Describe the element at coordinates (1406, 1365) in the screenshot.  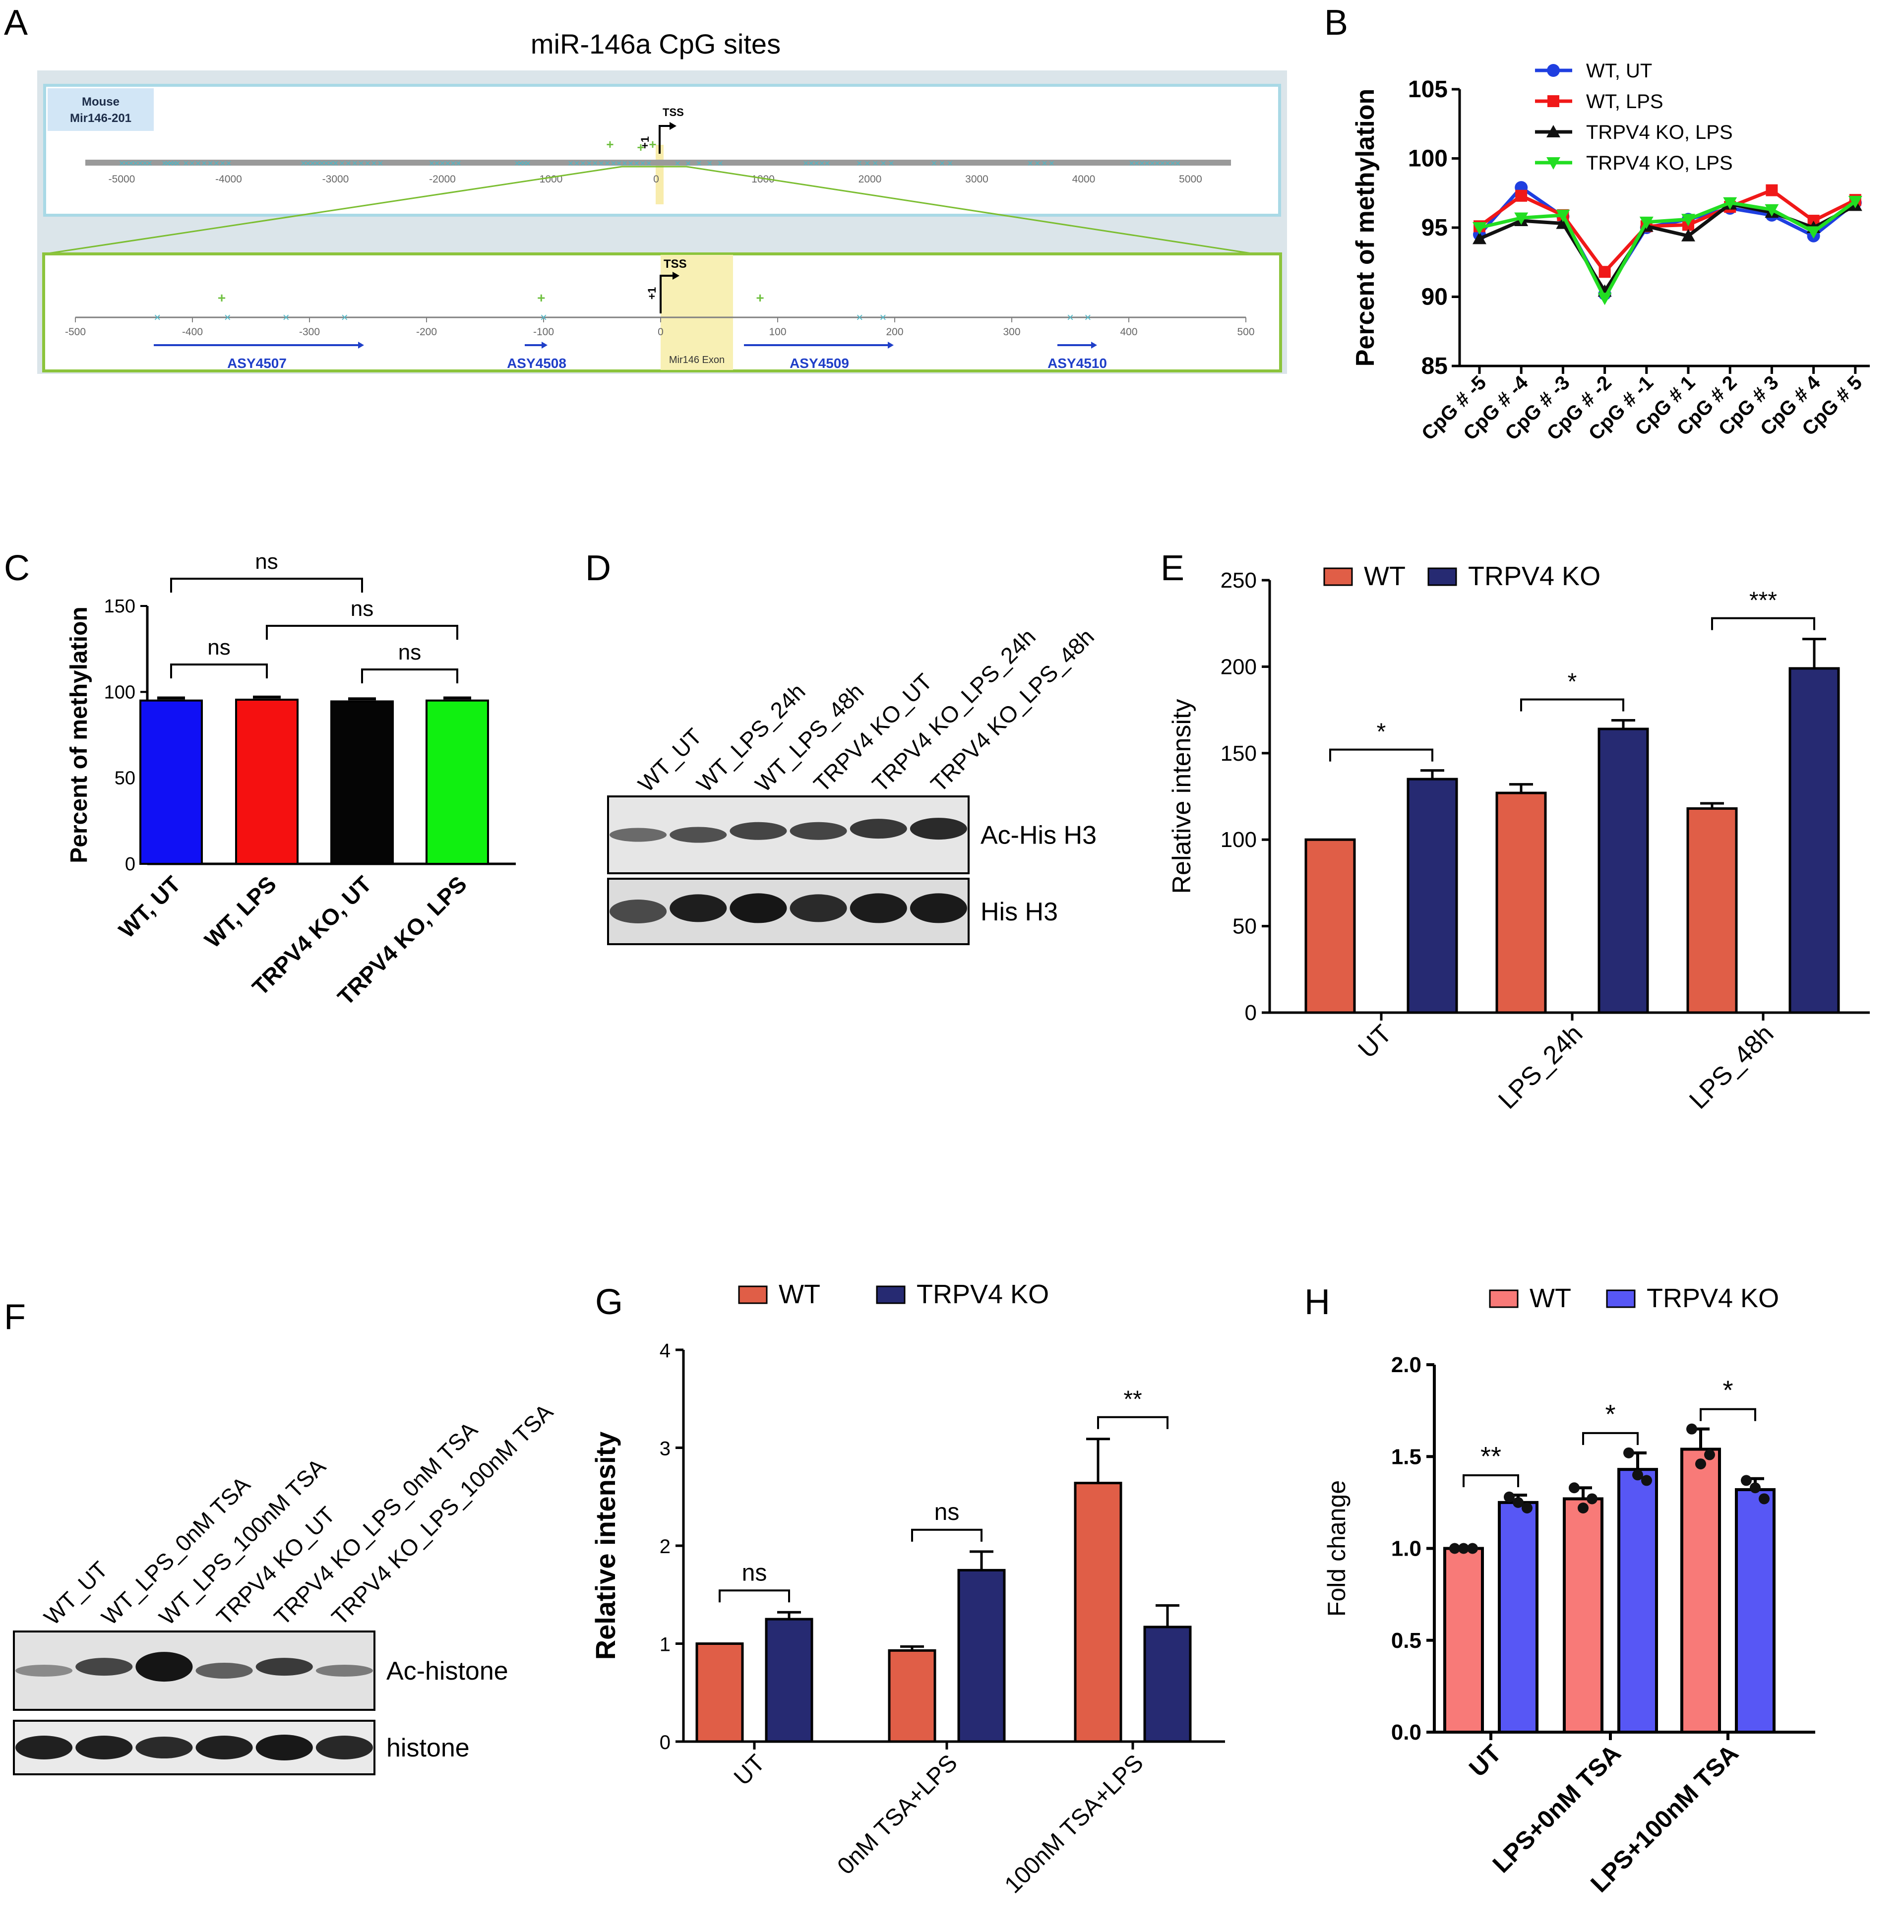
I see `y-tick-label: 2.0` at that location.